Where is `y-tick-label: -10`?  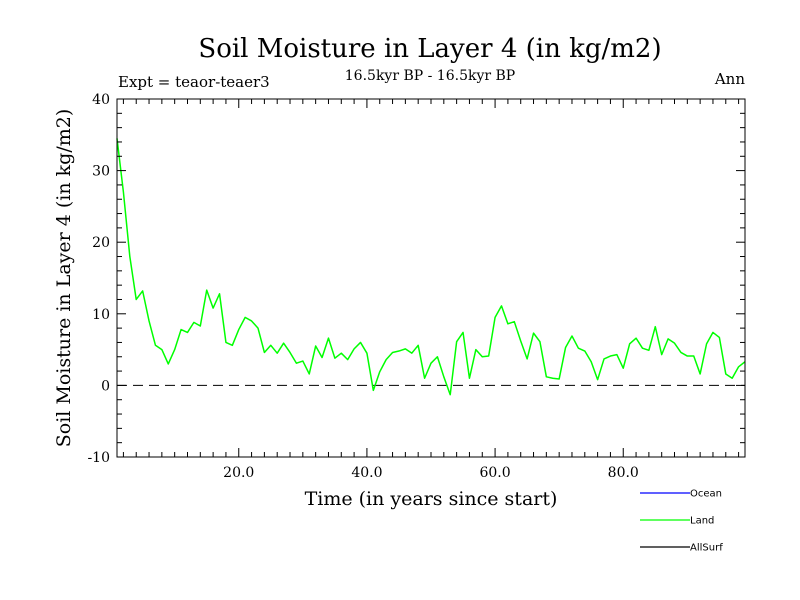
y-tick-label: -10 is located at coordinates (98, 458).